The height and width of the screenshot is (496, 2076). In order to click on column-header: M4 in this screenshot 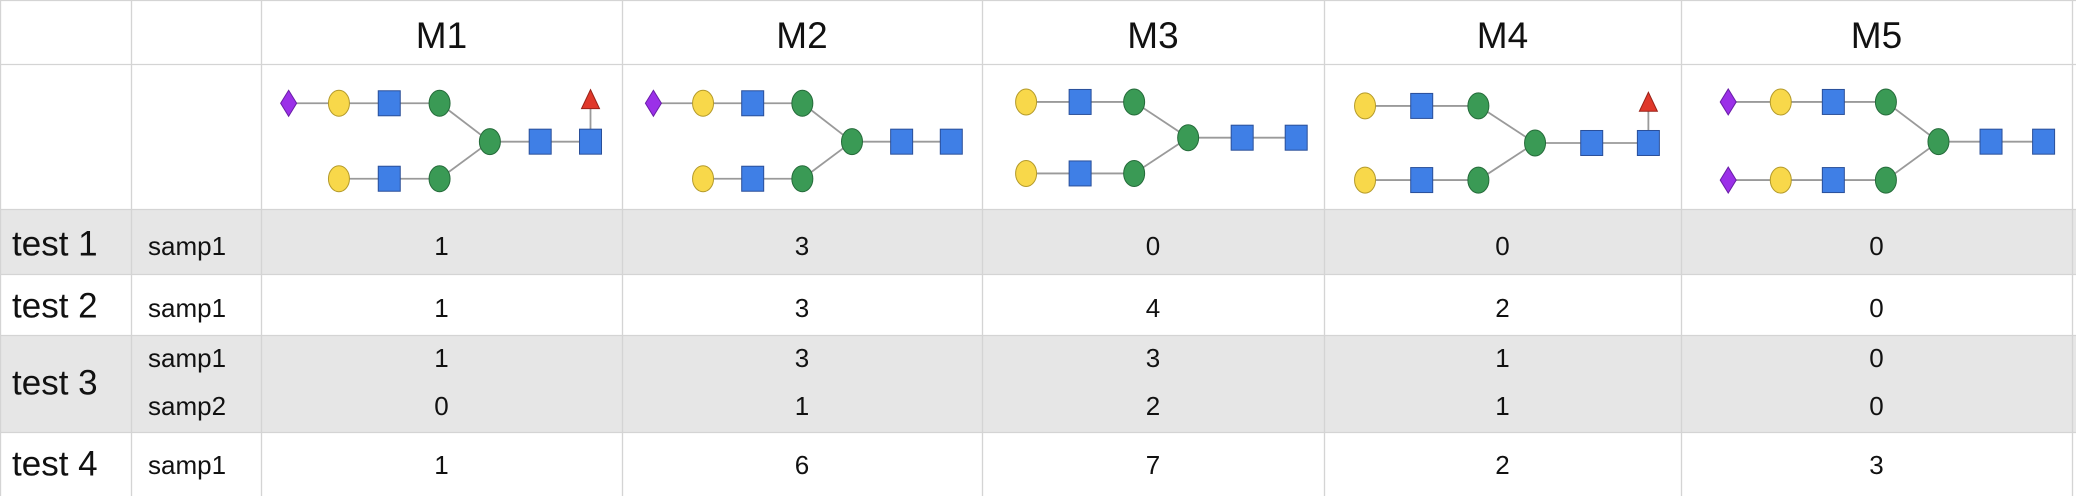, I will do `click(1502, 35)`.